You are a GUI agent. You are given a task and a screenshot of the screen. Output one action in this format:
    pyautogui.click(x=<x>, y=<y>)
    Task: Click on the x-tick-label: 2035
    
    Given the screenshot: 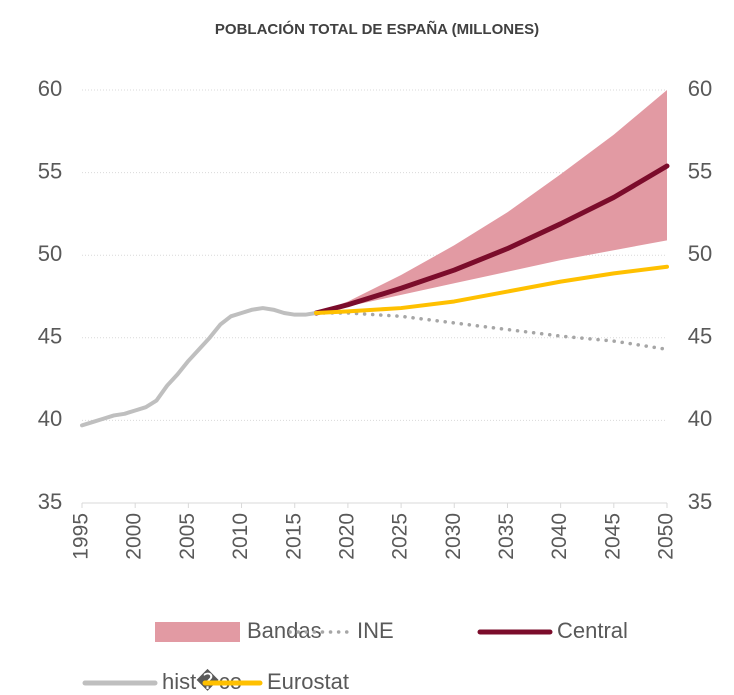 What is the action you would take?
    pyautogui.click(x=506, y=536)
    